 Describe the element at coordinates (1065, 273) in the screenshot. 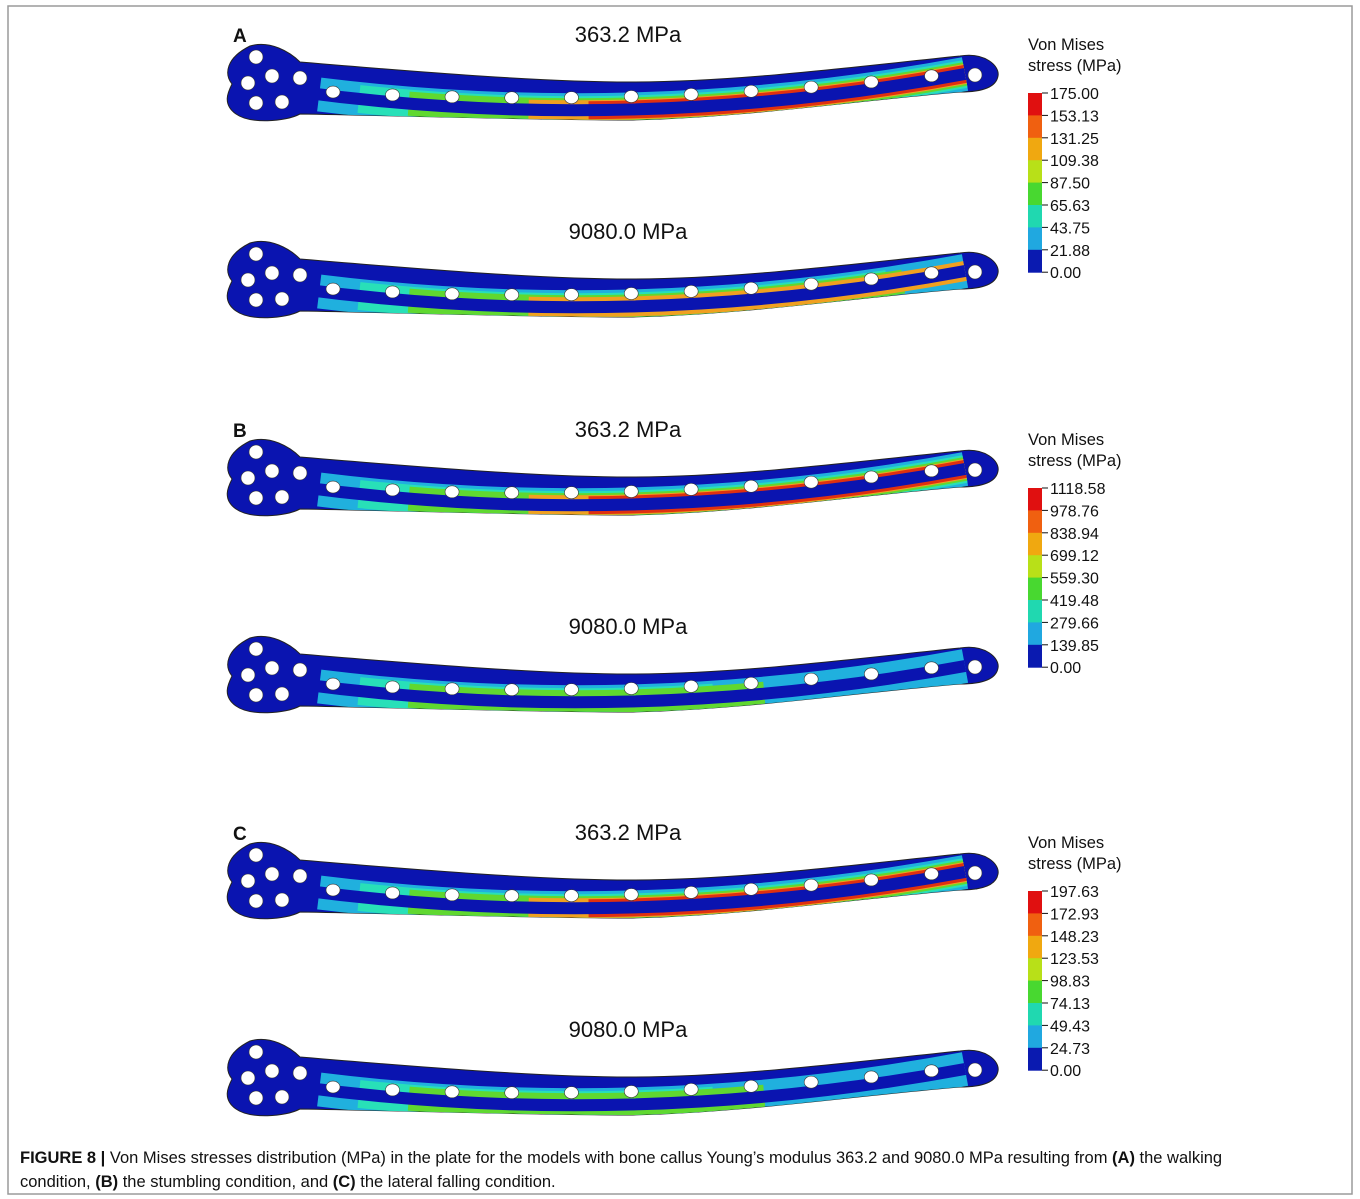

I see `colorbar-label: 0.00` at that location.